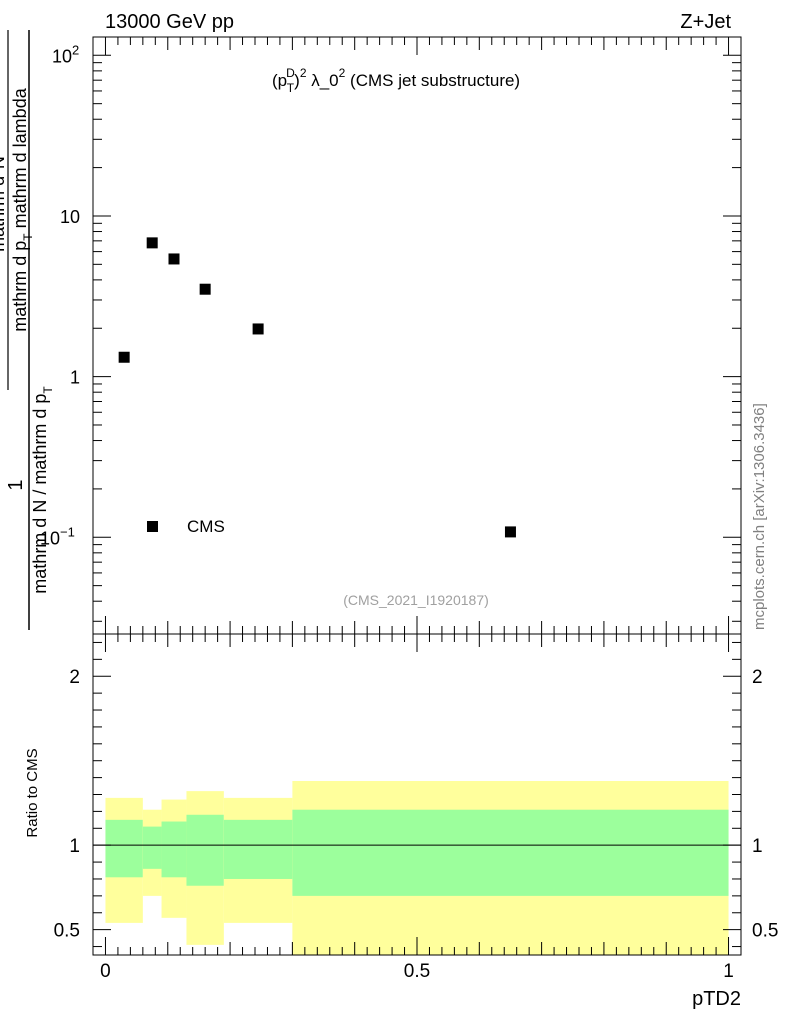 This screenshot has height=1024, width=786. I want to click on ratio-y-tick-label-left: 1, so click(74, 846).